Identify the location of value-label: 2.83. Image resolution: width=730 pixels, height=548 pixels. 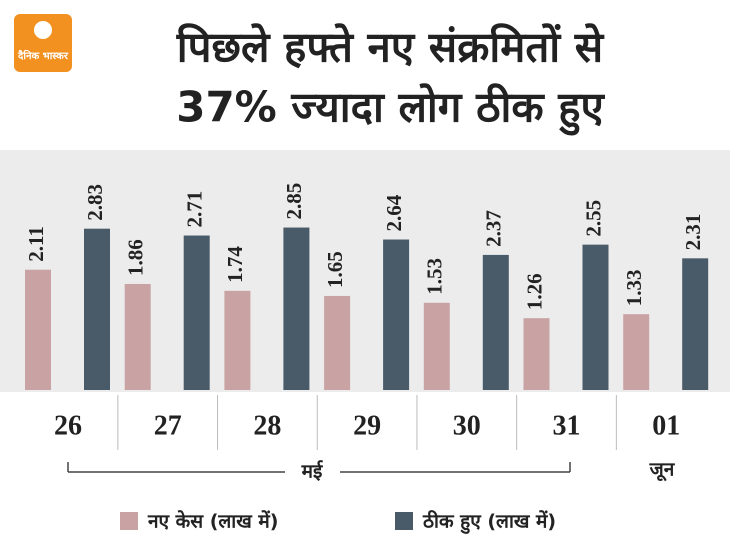
(95, 202).